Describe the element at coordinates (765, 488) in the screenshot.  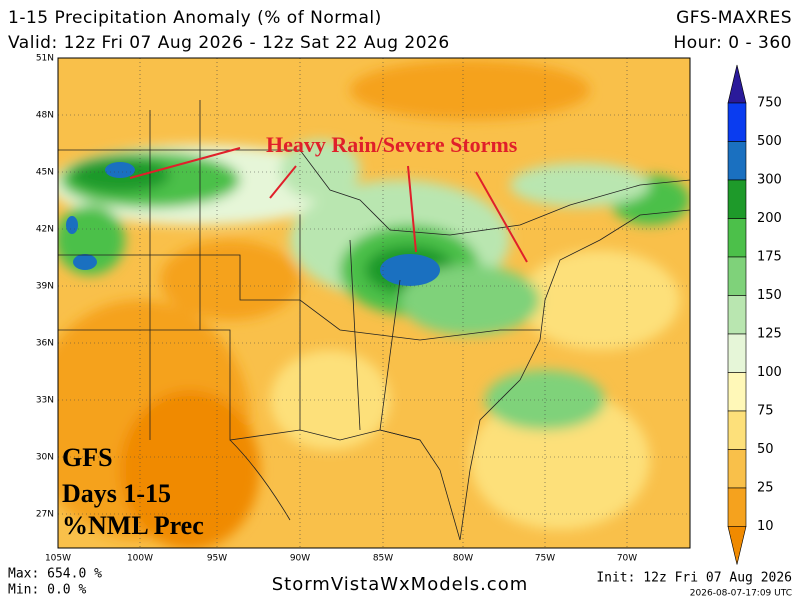
I see `colorbar-label: 25` at that location.